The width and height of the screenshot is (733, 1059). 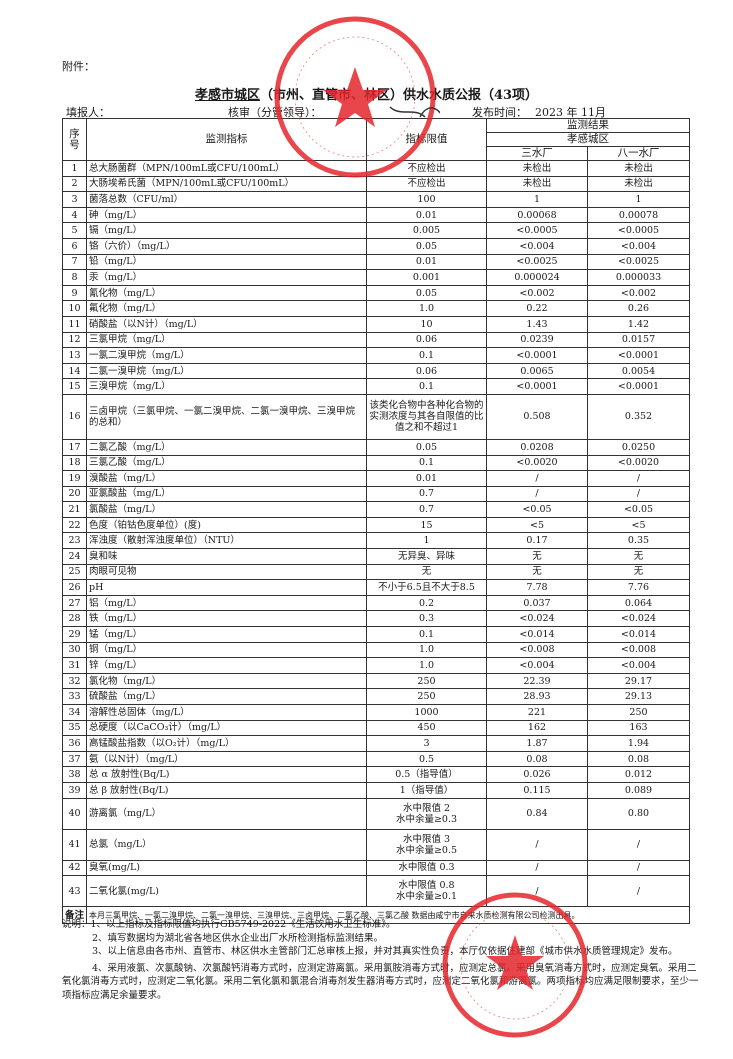 What do you see at coordinates (74, 416) in the screenshot?
I see `row-number: 16` at bounding box center [74, 416].